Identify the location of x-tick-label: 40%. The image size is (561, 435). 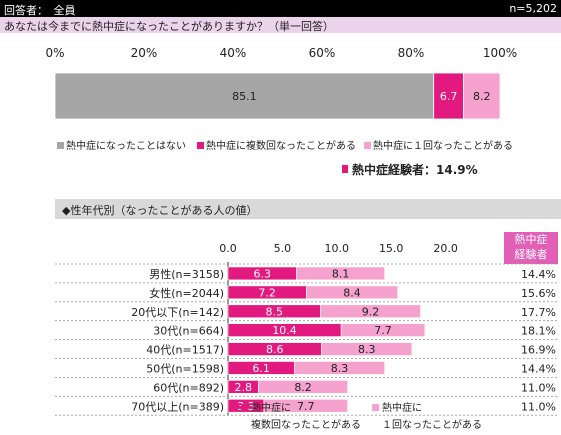
(233, 53).